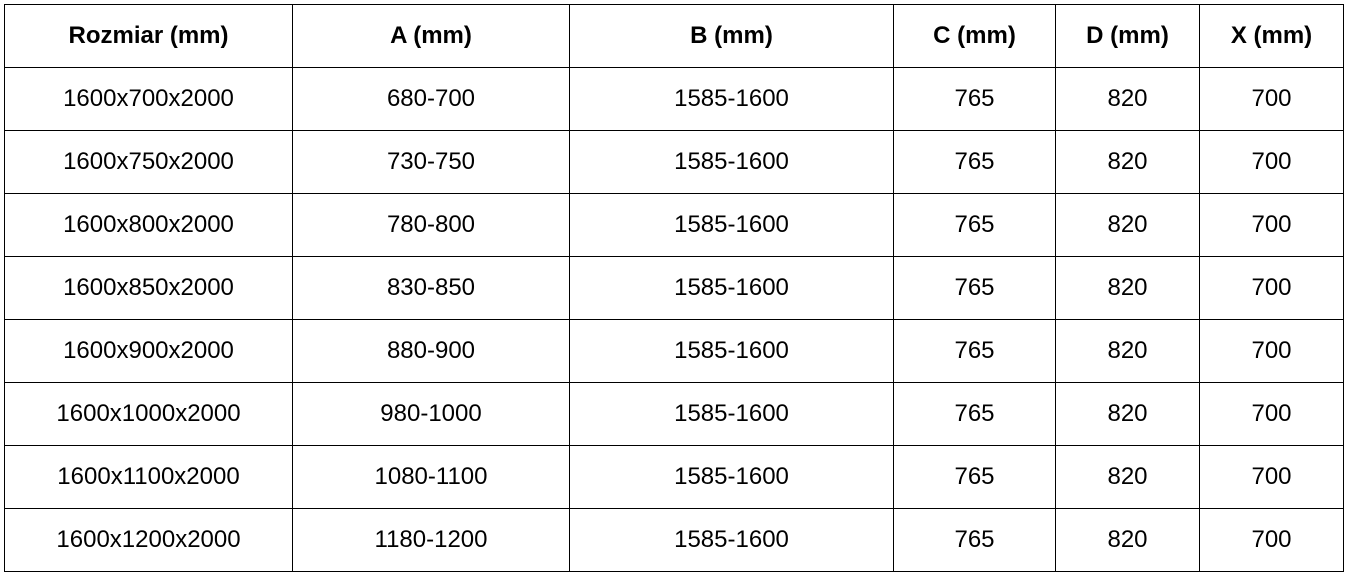 The width and height of the screenshot is (1351, 587). I want to click on column-header: B (mm), so click(731, 36).